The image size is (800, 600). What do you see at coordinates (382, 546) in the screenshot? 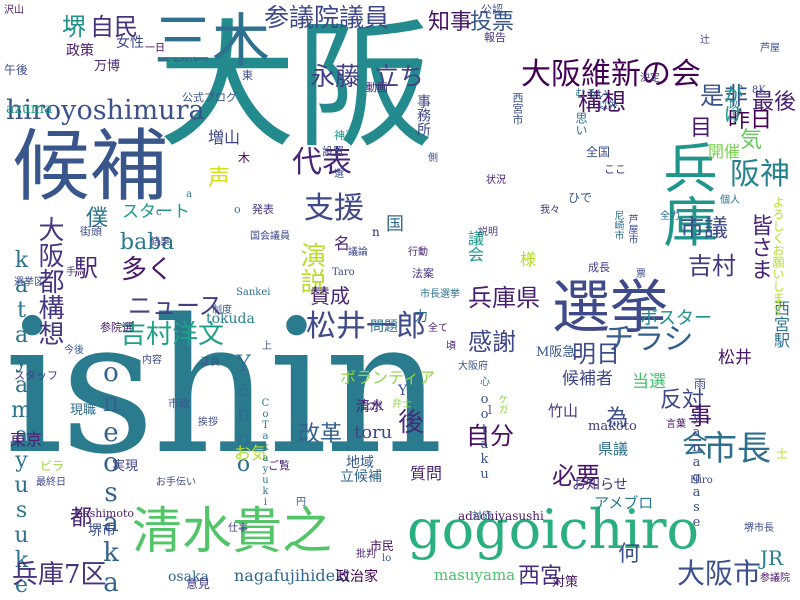
I see `word: 市民` at bounding box center [382, 546].